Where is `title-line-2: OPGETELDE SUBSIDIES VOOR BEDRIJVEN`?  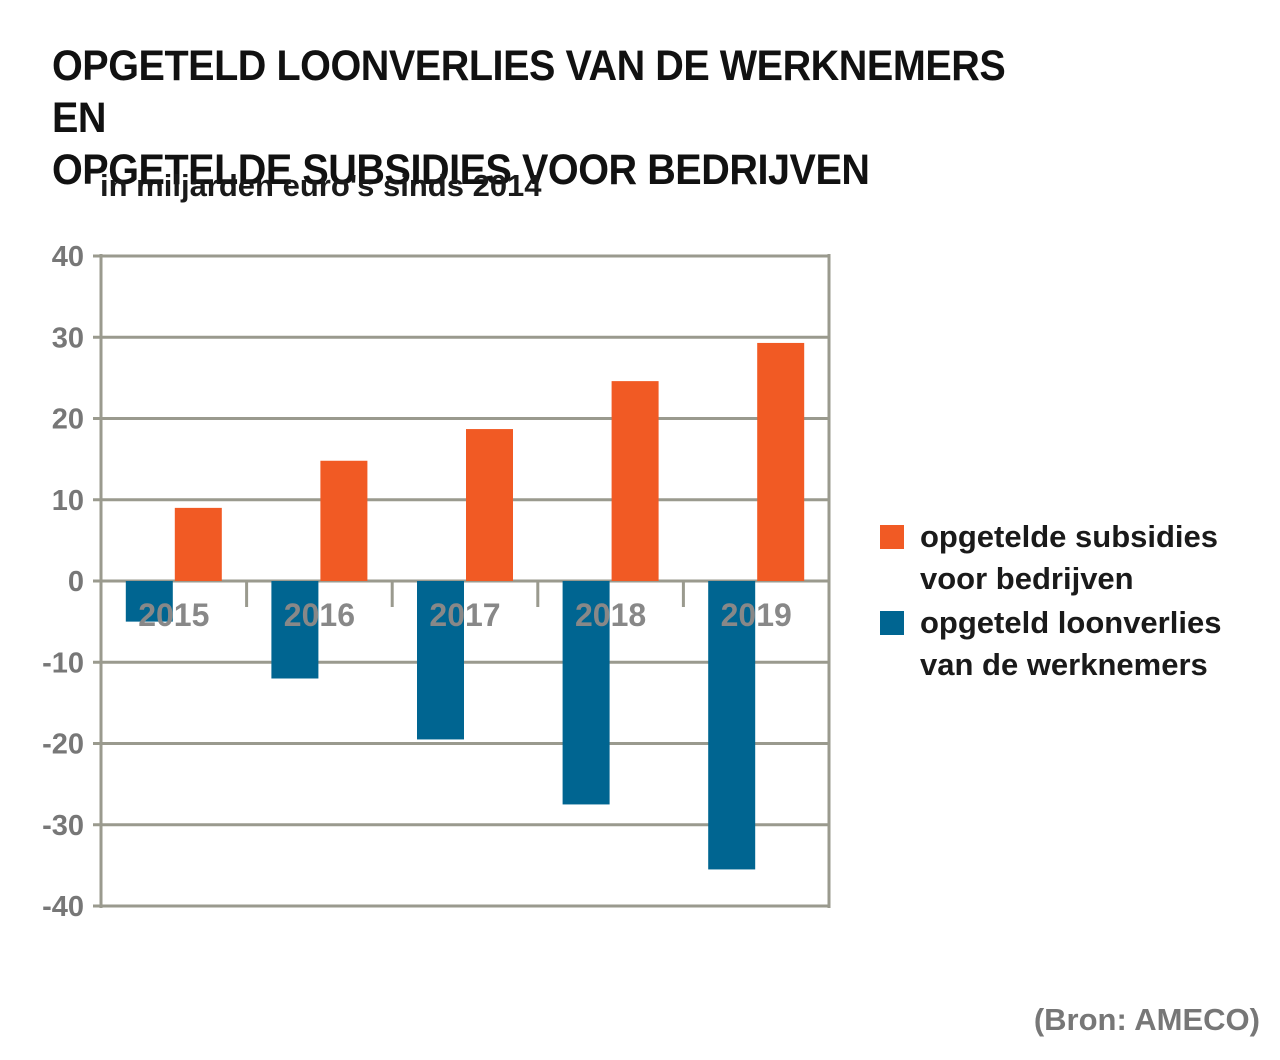
title-line-2: OPGETELDE SUBSIDIES VOOR BEDRIJVEN is located at coordinates (461, 170).